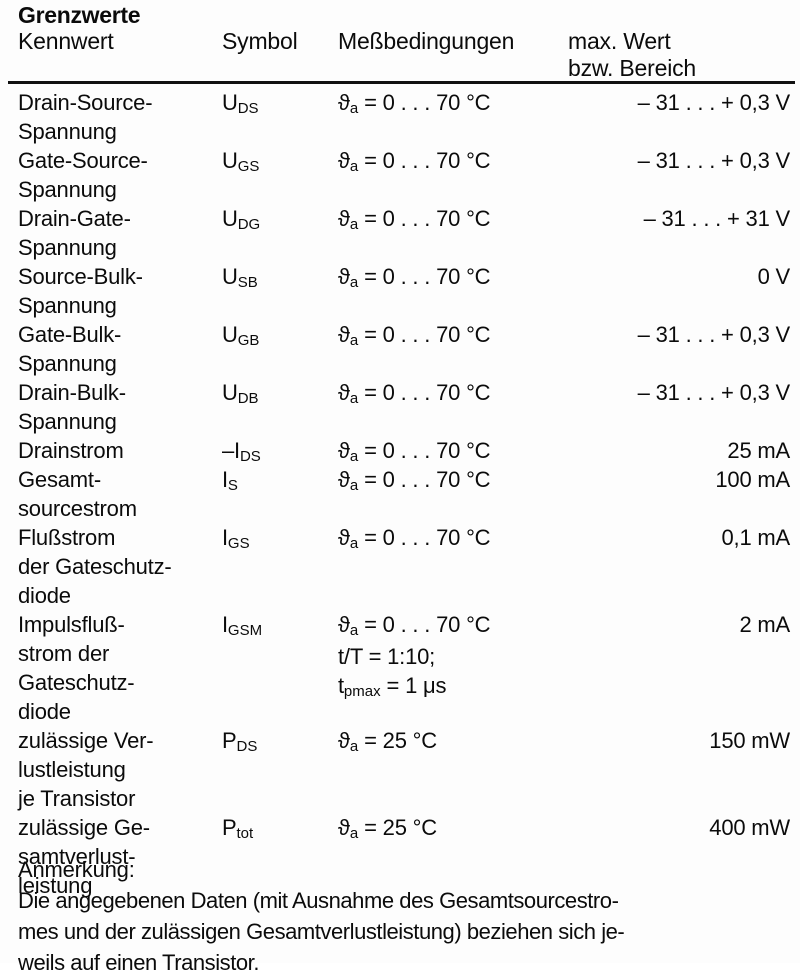  What do you see at coordinates (76, 869) in the screenshot?
I see `footnote-label: Anmerkung:` at bounding box center [76, 869].